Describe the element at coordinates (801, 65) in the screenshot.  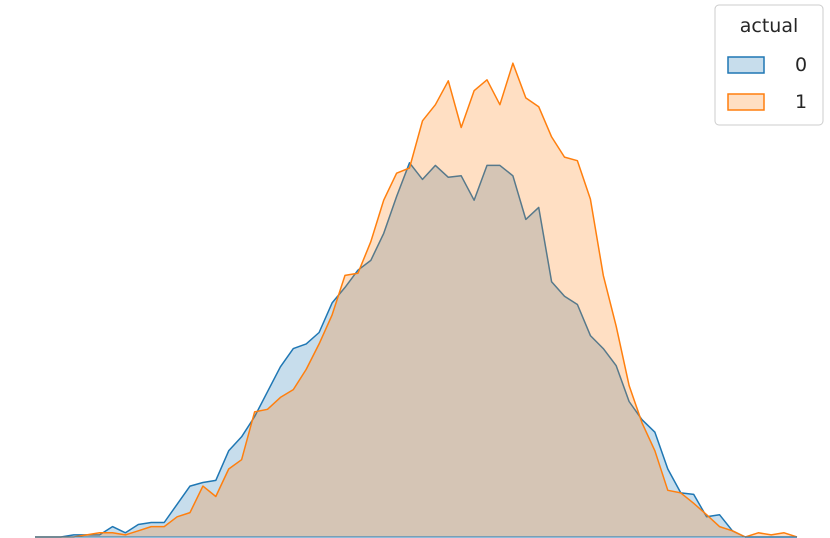
I see `legend-label-0: 0` at that location.